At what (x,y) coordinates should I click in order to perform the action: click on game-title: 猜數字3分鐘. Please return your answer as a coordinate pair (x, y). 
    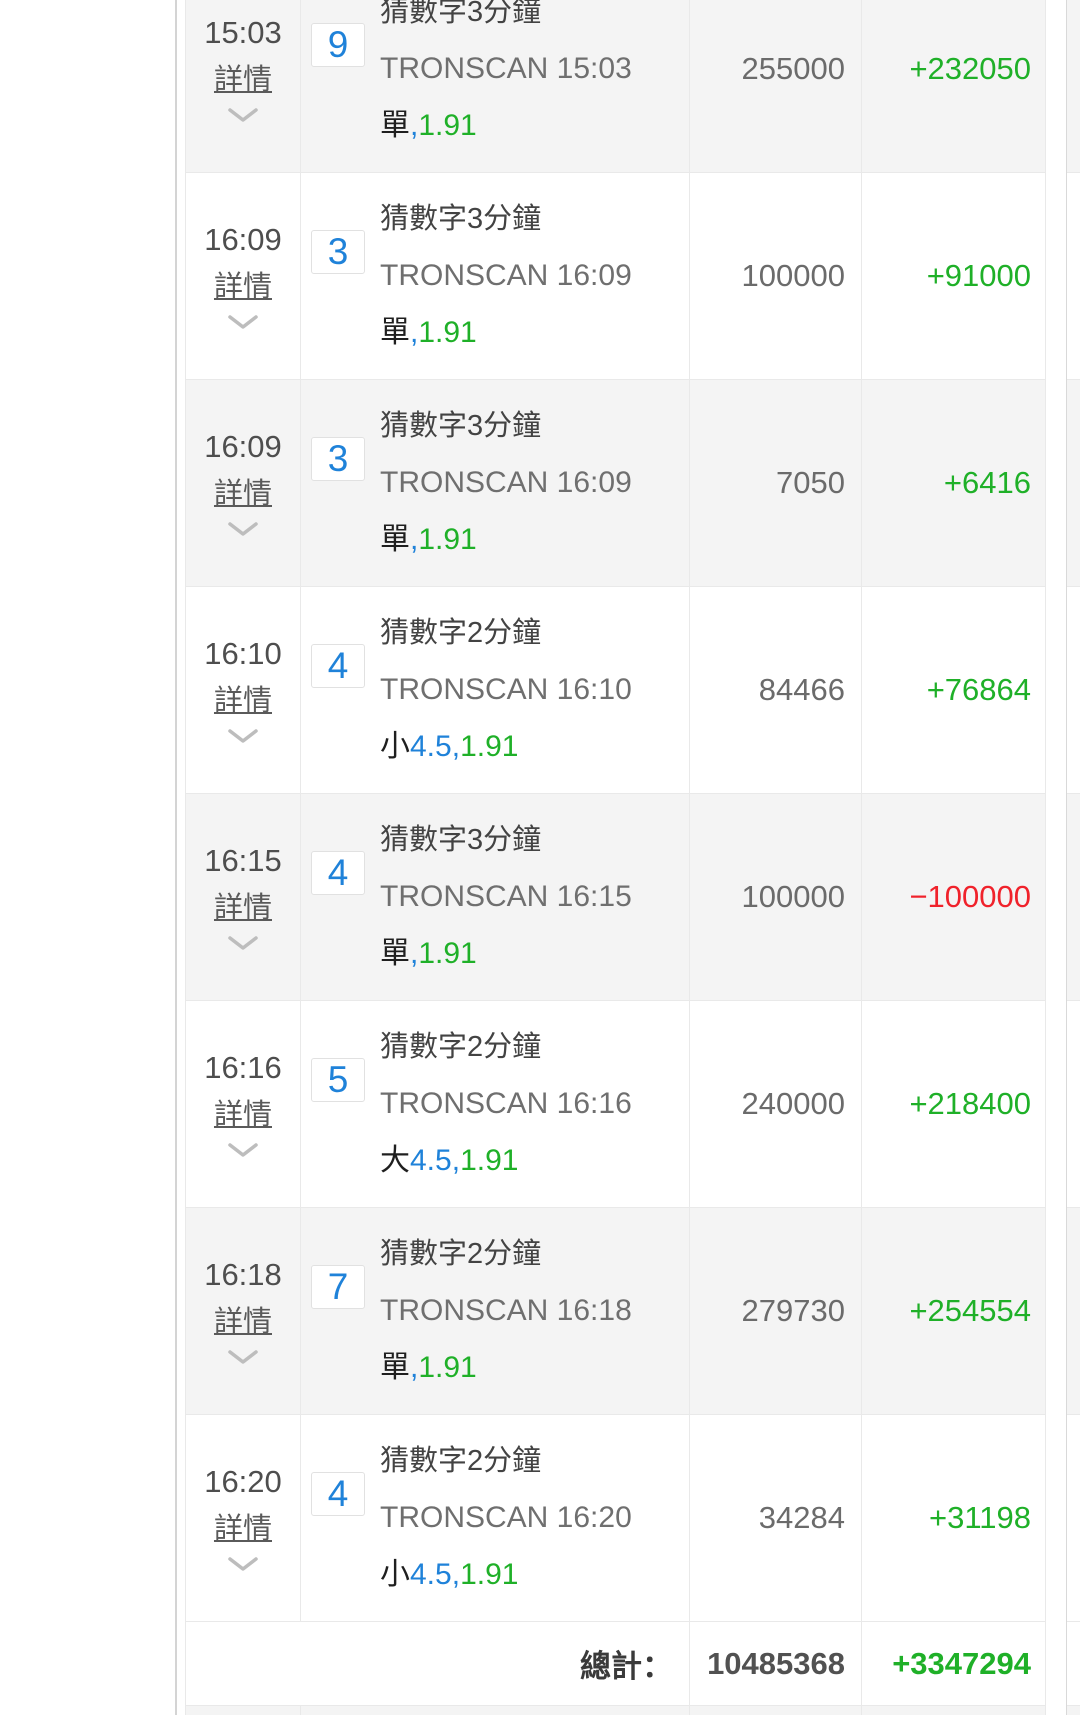
    Looking at the image, I should click on (461, 14).